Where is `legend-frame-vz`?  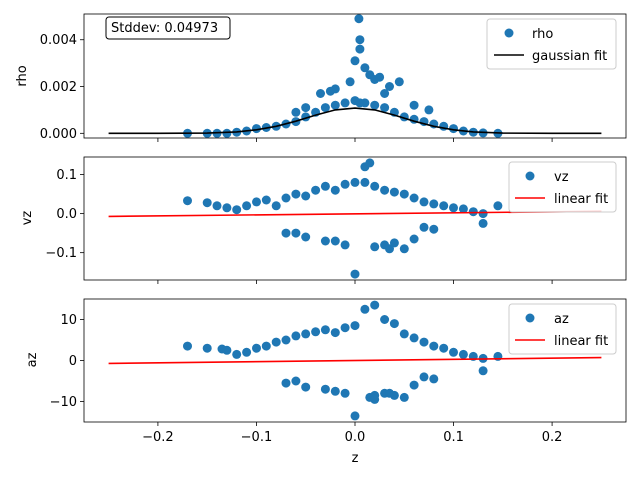 legend-frame-vz is located at coordinates (562, 187).